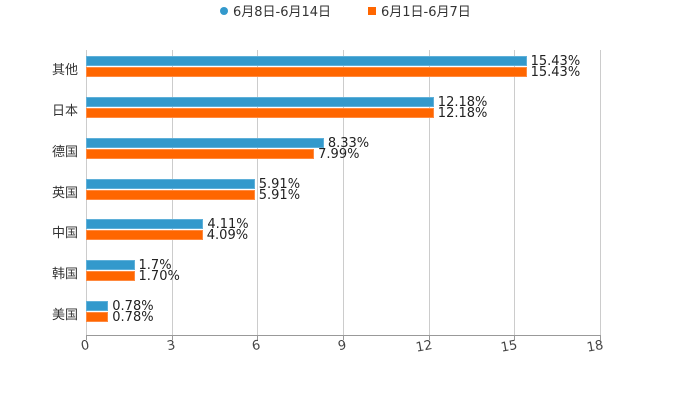  I want to click on axis-tick-label: 18, so click(595, 347).